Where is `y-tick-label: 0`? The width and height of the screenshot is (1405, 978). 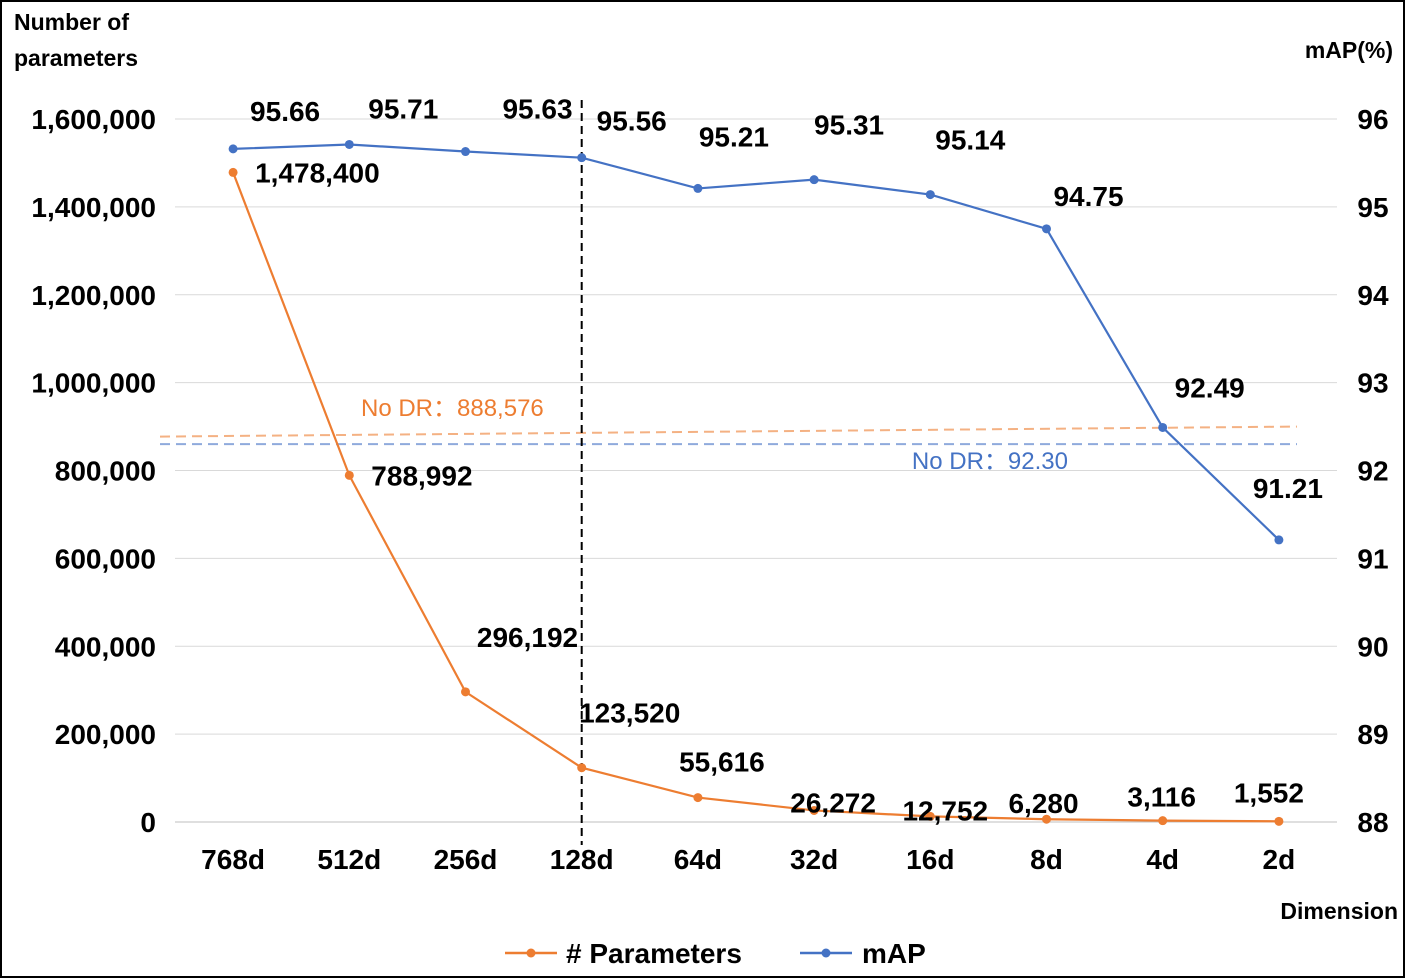
y-tick-label: 0 is located at coordinates (148, 822).